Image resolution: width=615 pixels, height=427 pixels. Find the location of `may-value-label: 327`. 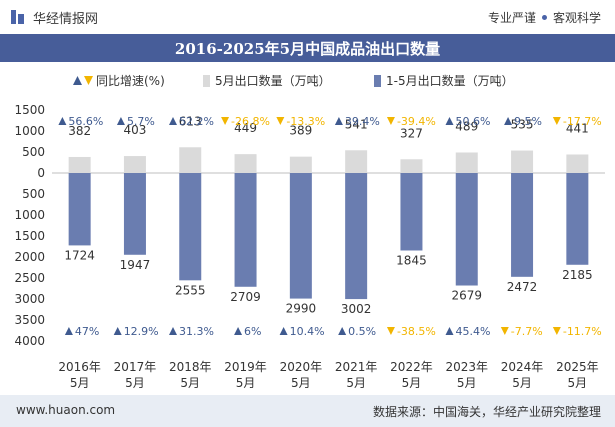

may-value-label: 327 is located at coordinates (411, 133).